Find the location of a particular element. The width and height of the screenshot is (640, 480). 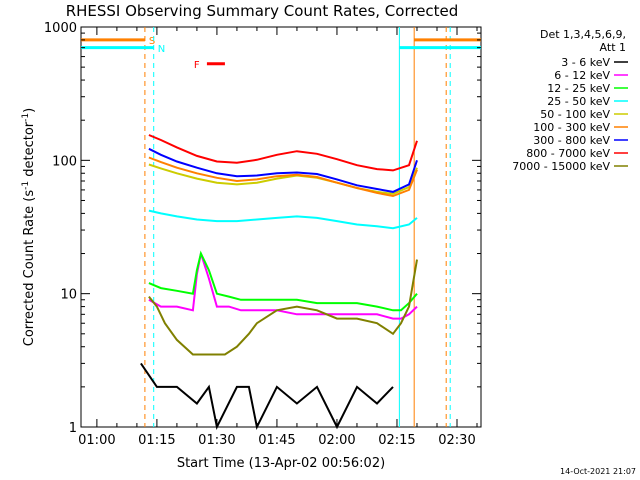

y-tick-label: 10 is located at coordinates (68, 295).